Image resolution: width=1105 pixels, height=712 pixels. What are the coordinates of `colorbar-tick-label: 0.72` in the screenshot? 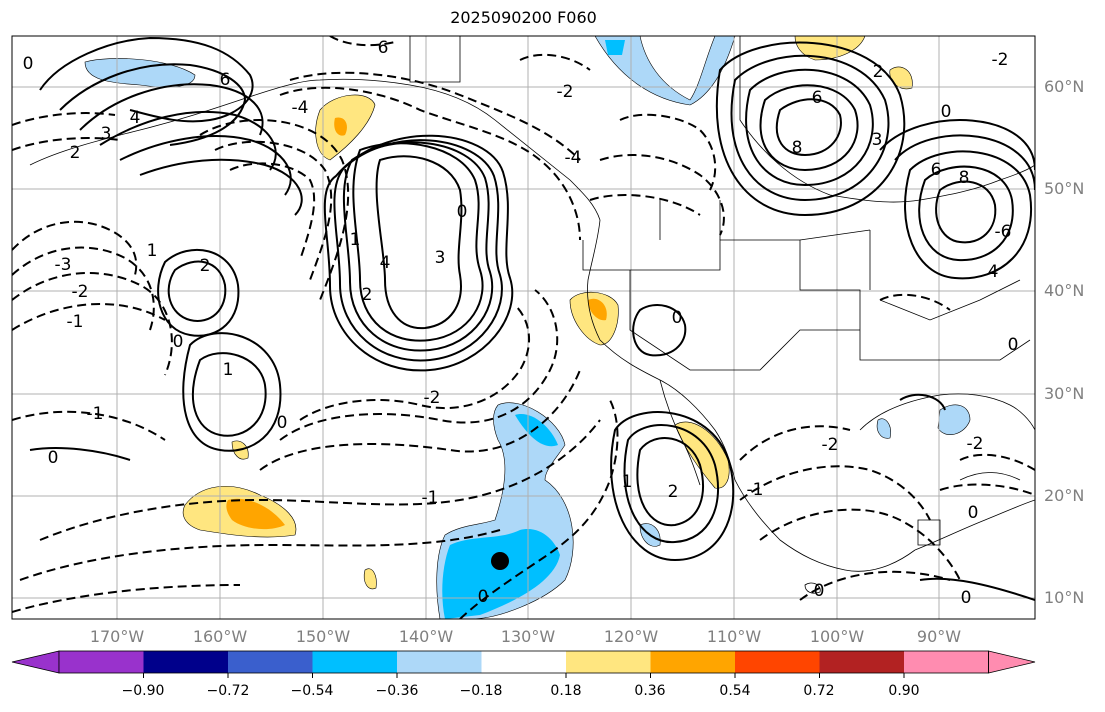 It's located at (819, 691).